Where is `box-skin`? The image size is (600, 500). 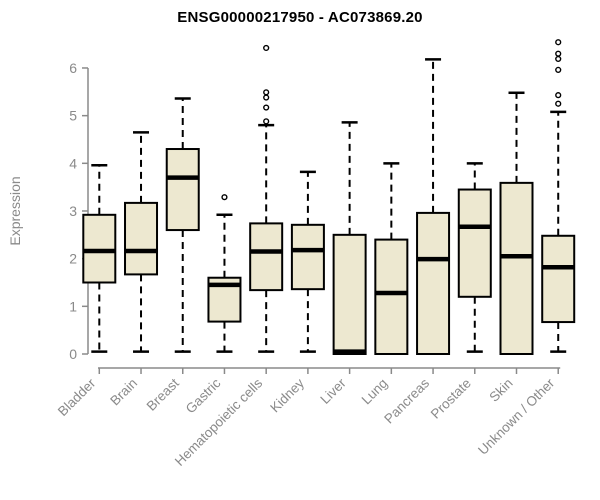
box-skin is located at coordinates (516, 268).